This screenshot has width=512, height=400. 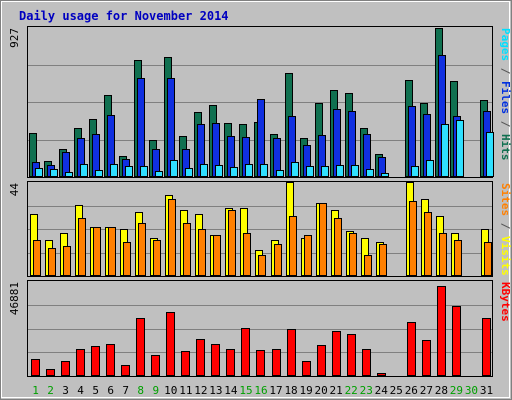 What do you see at coordinates (275, 390) in the screenshot?
I see `day-label-17: 17` at bounding box center [275, 390].